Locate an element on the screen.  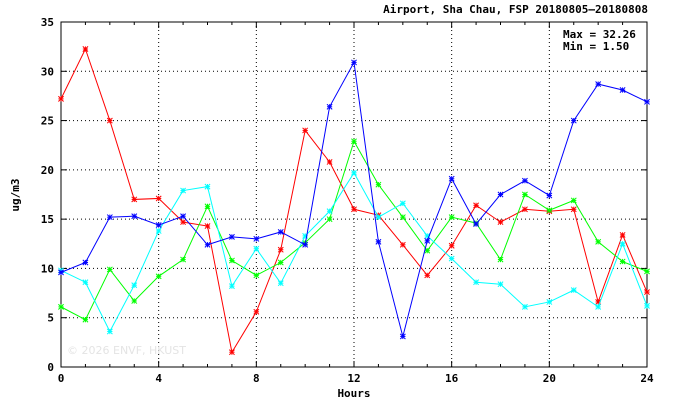
y-tick-label: 35 is located at coordinates (47, 22).